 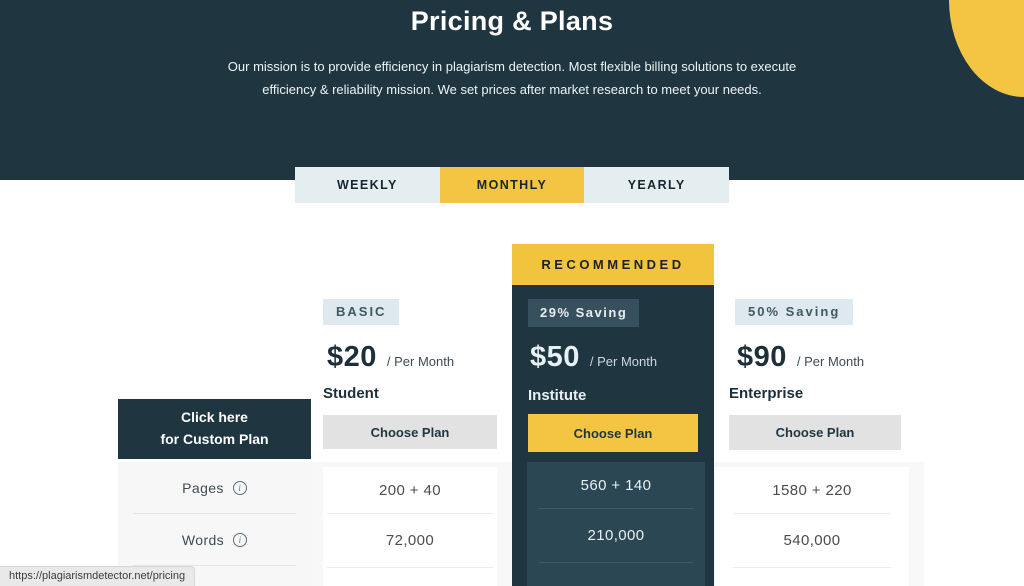 What do you see at coordinates (214, 429) in the screenshot?
I see `custom-plan-button: Click here for Custom Plan` at bounding box center [214, 429].